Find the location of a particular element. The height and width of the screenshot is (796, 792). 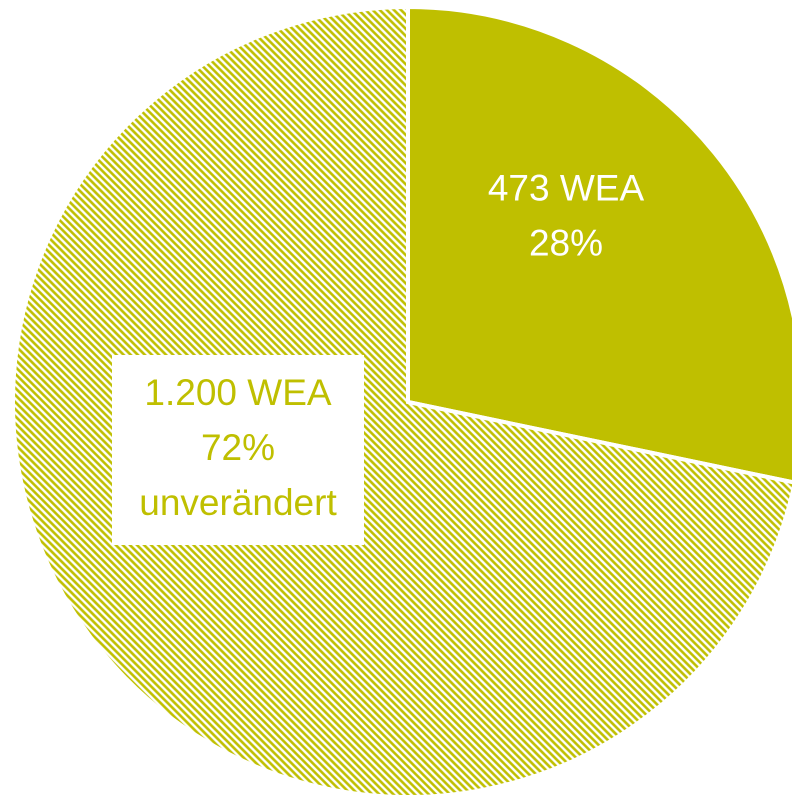

category-label: unverändert is located at coordinates (238, 502).